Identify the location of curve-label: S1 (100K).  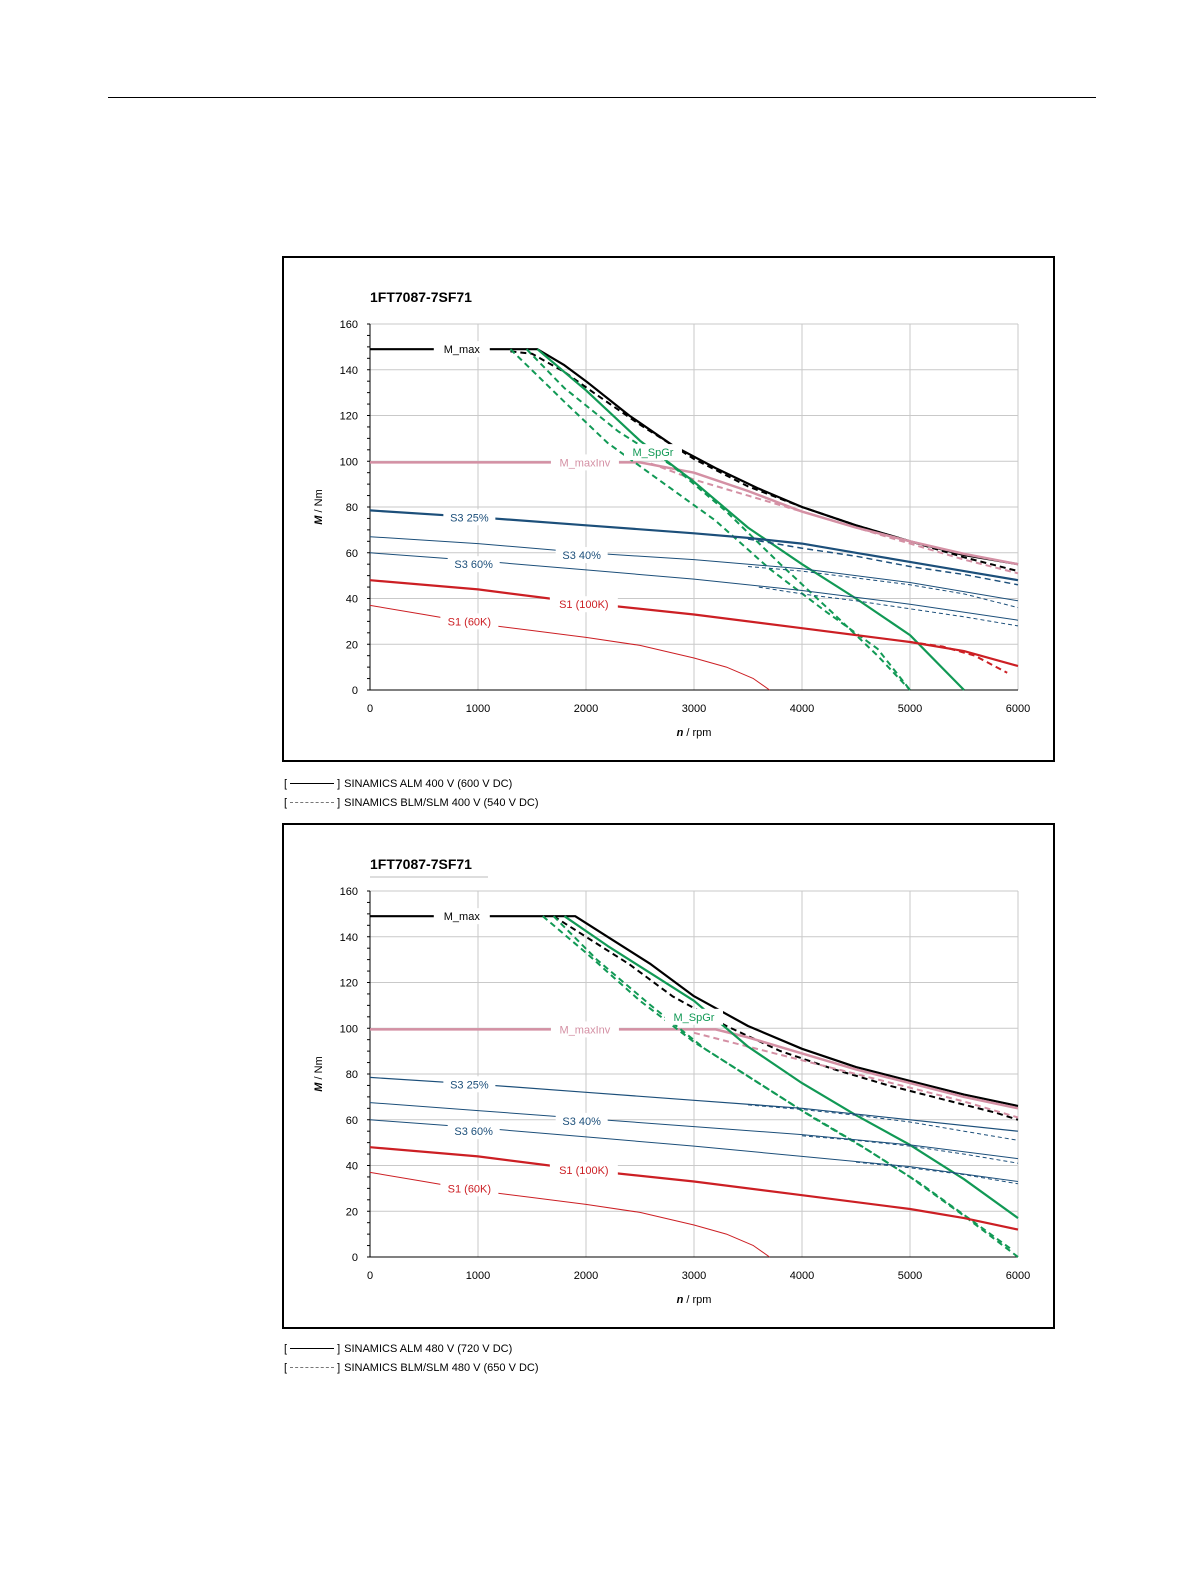
(584, 1171).